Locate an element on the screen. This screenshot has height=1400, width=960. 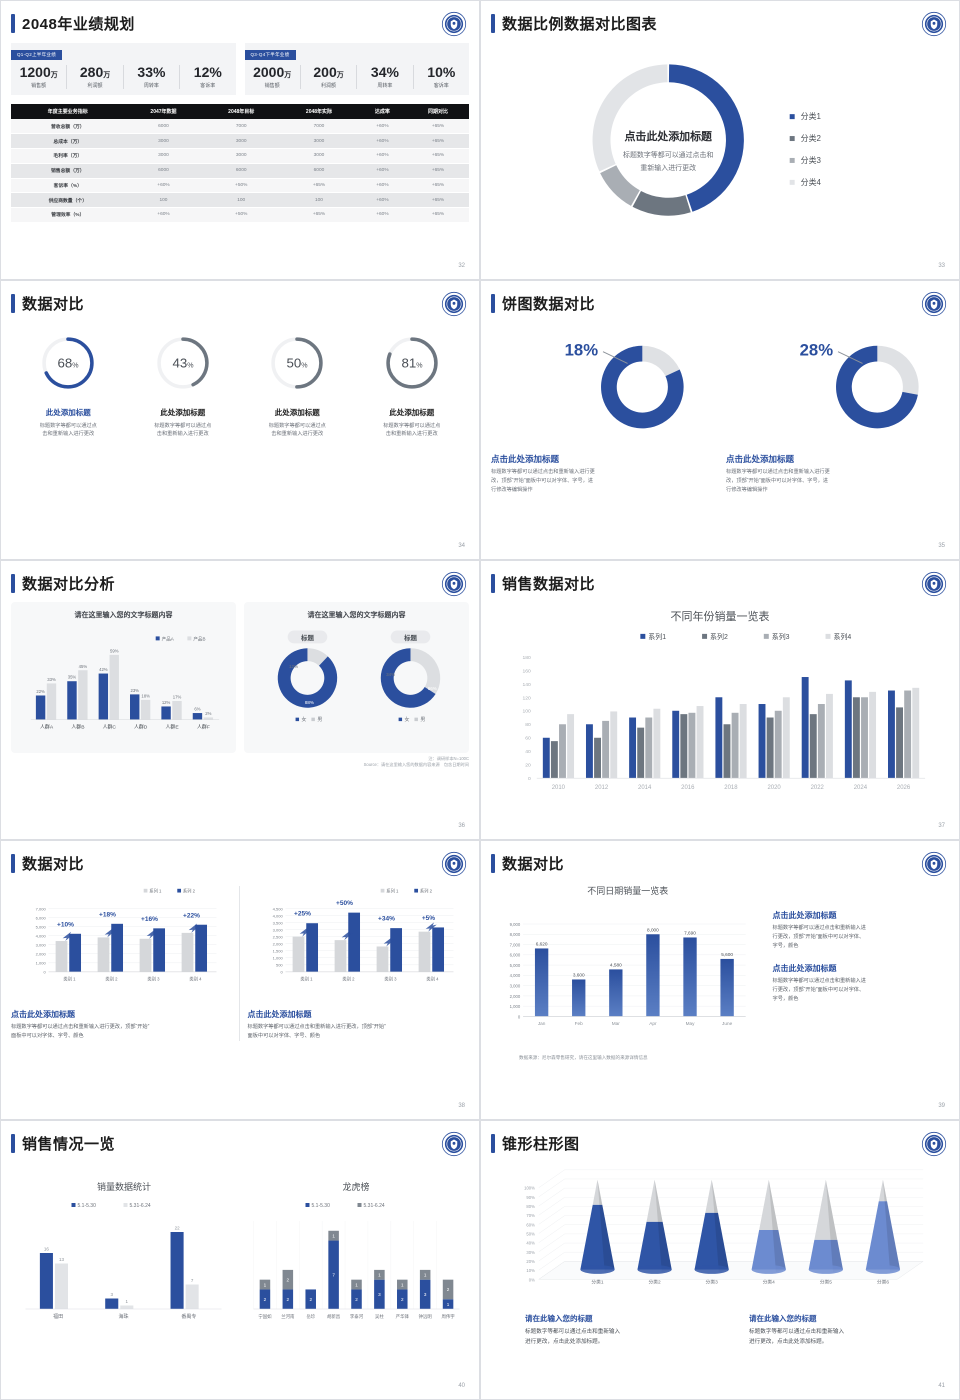
svg-text: 2020 is located at coordinates (774, 788).